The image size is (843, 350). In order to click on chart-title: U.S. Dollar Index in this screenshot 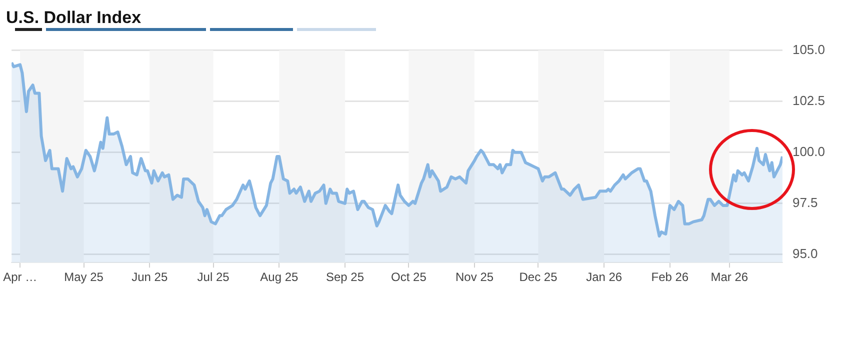, I will do `click(74, 17)`.